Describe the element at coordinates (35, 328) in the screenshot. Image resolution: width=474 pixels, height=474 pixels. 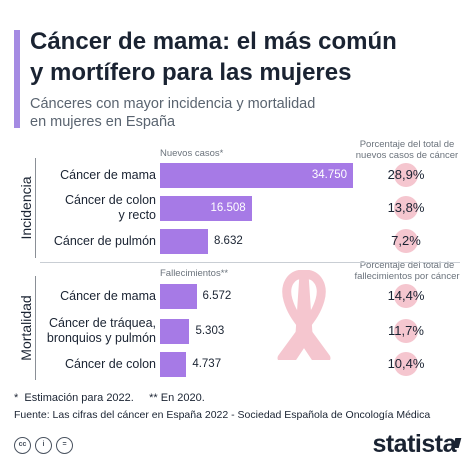
I see `mortalidad-divider` at that location.